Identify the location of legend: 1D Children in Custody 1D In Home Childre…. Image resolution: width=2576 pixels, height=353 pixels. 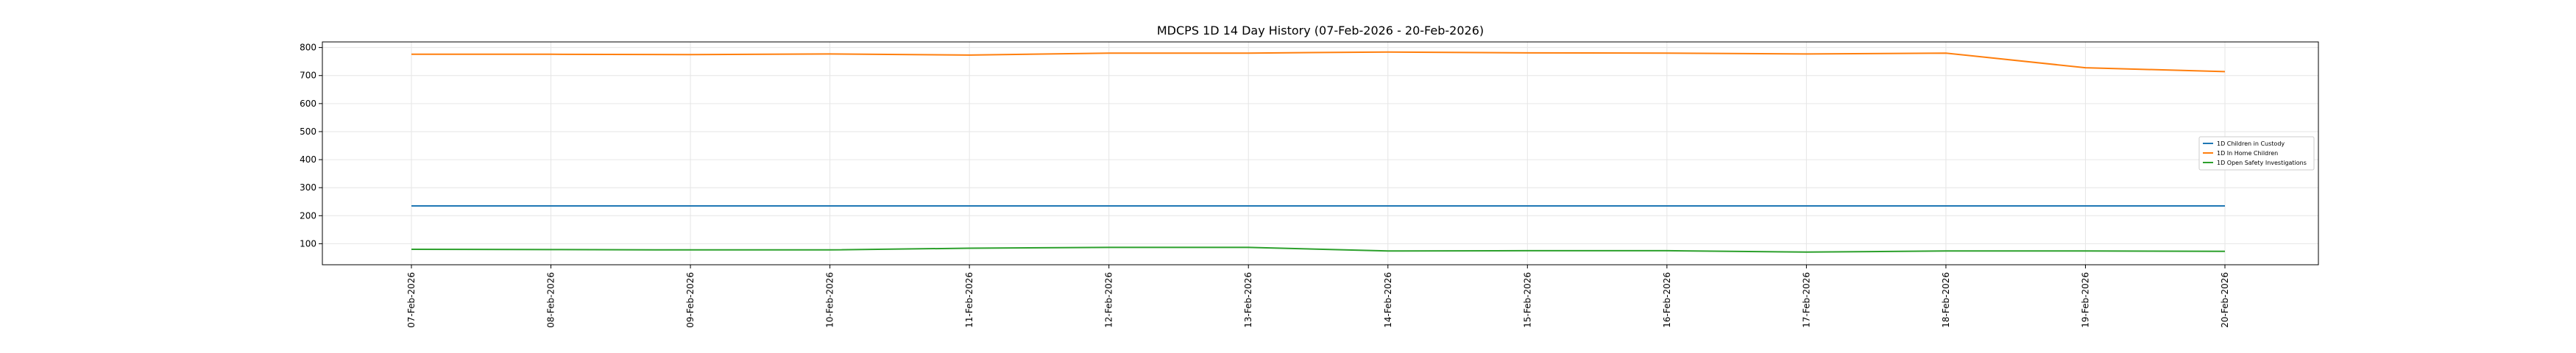
(2256, 154).